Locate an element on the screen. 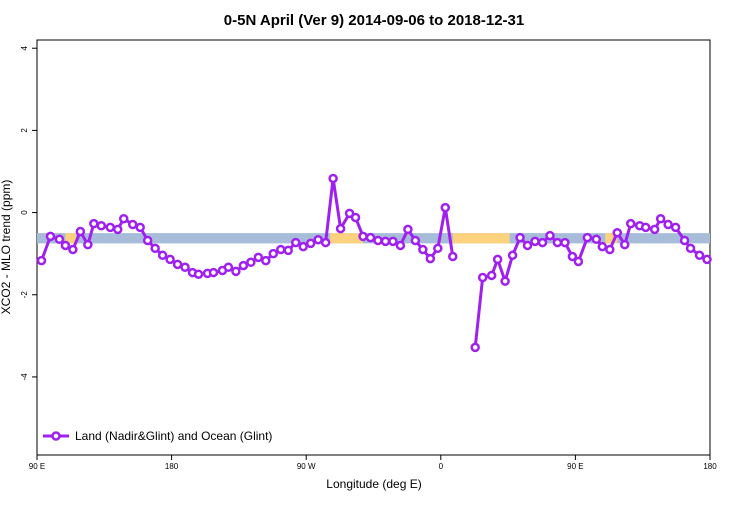 Image resolution: width=750 pixels, height=505 pixels. x-tick-label: 90 W is located at coordinates (306, 466).